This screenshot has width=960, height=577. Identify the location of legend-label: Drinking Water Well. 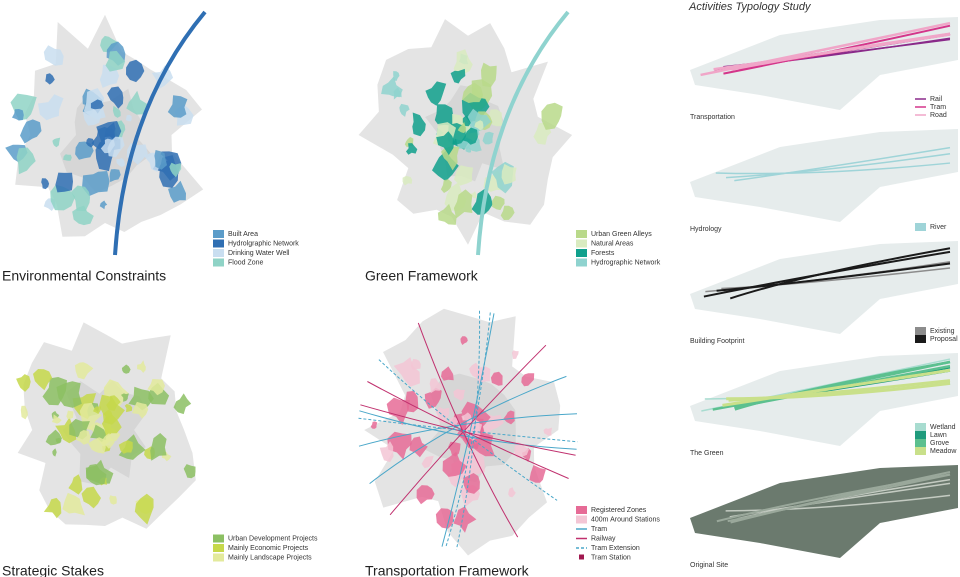
(259, 253).